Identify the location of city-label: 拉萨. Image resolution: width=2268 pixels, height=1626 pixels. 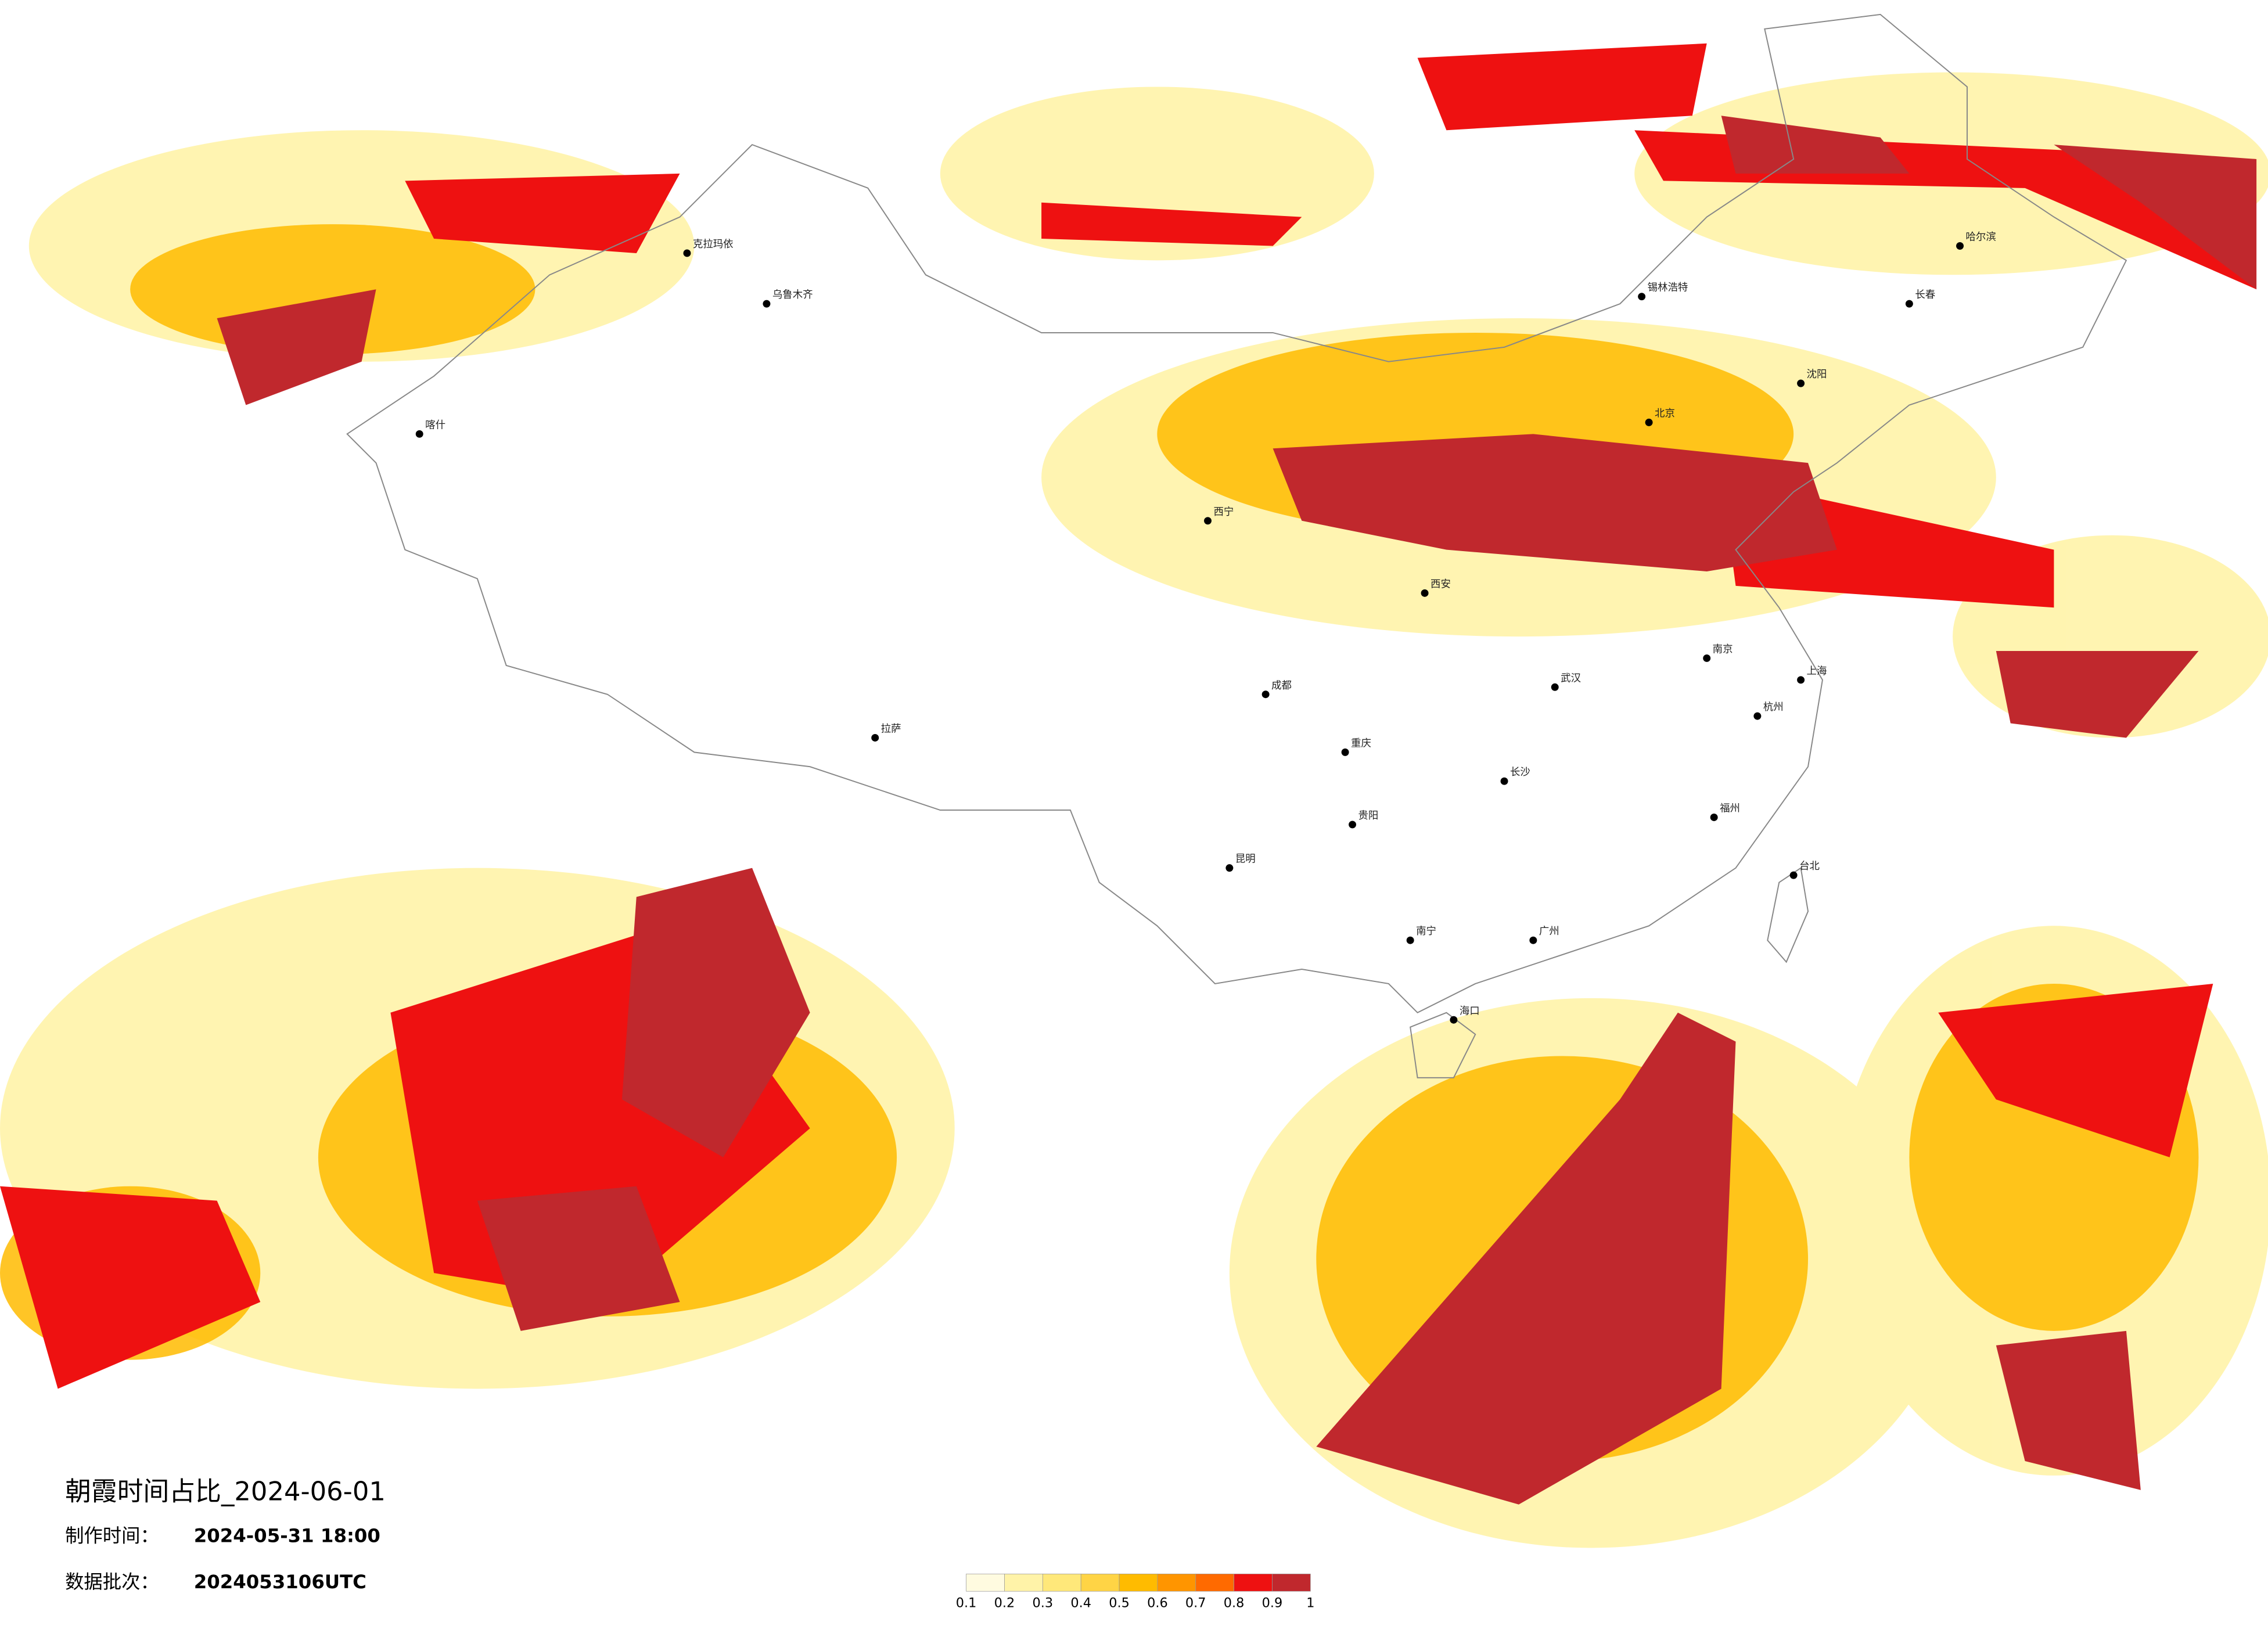
(891, 729).